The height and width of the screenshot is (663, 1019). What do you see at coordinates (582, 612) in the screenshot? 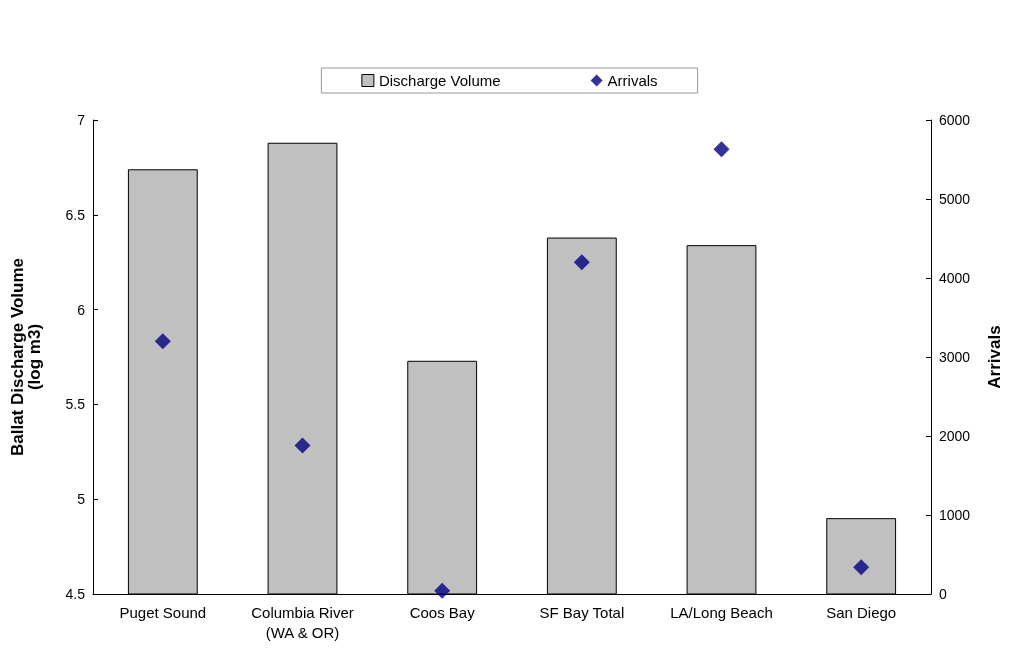
I see `x-tick-label: SF Bay Total` at bounding box center [582, 612].